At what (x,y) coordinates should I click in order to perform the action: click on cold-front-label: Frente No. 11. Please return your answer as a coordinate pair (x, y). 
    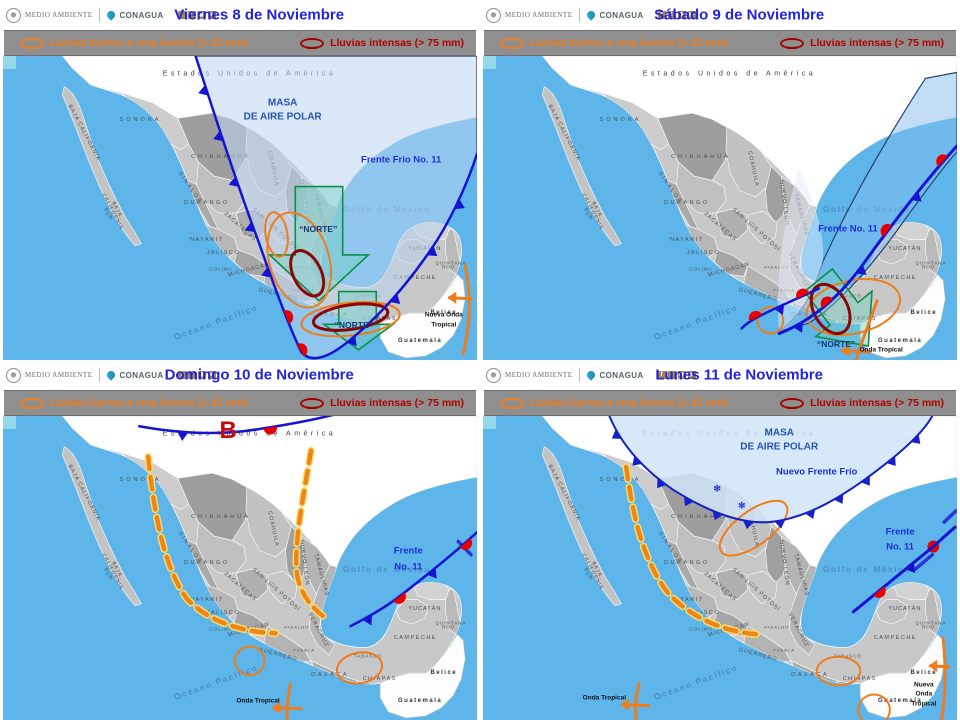
    Looking at the image, I should click on (848, 229).